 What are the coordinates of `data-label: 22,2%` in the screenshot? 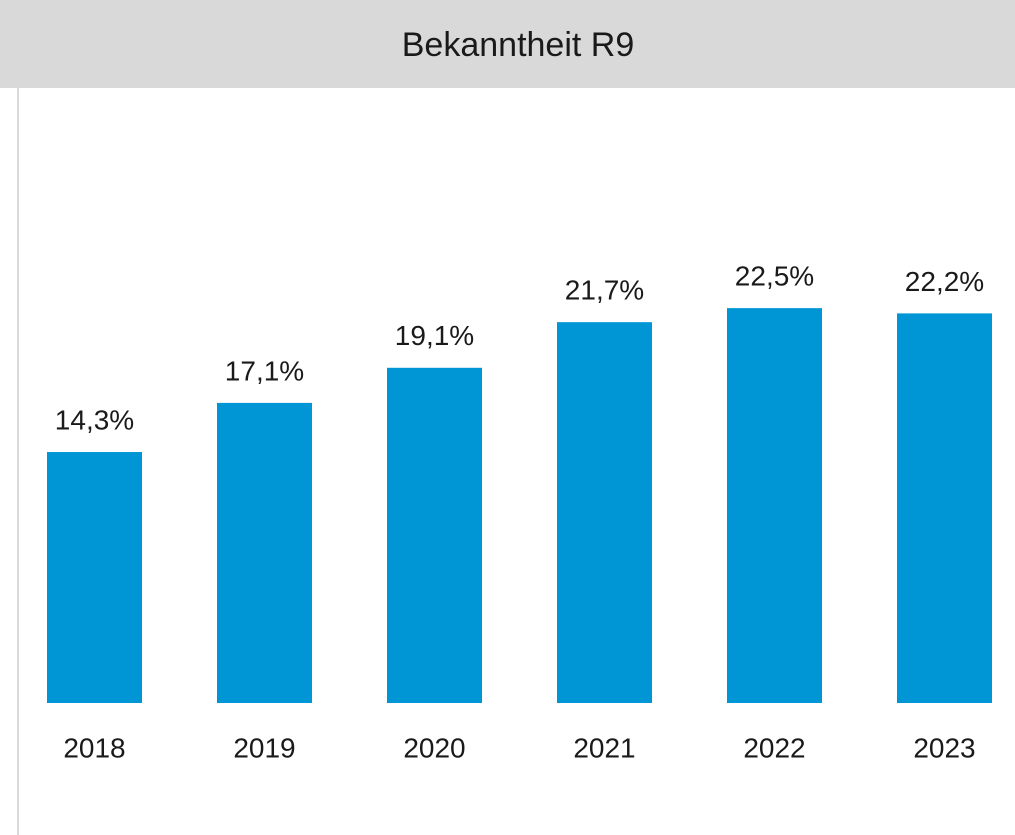 It's located at (944, 281).